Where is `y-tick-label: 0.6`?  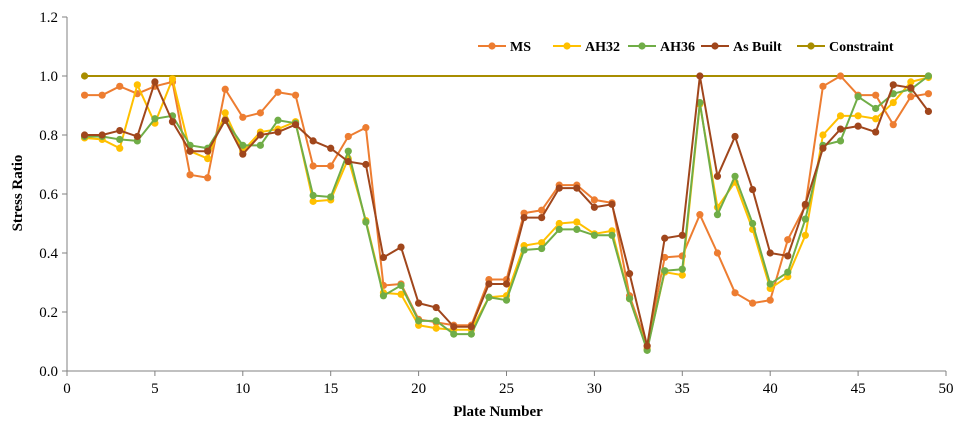
y-tick-label: 0.6 is located at coordinates (48, 195).